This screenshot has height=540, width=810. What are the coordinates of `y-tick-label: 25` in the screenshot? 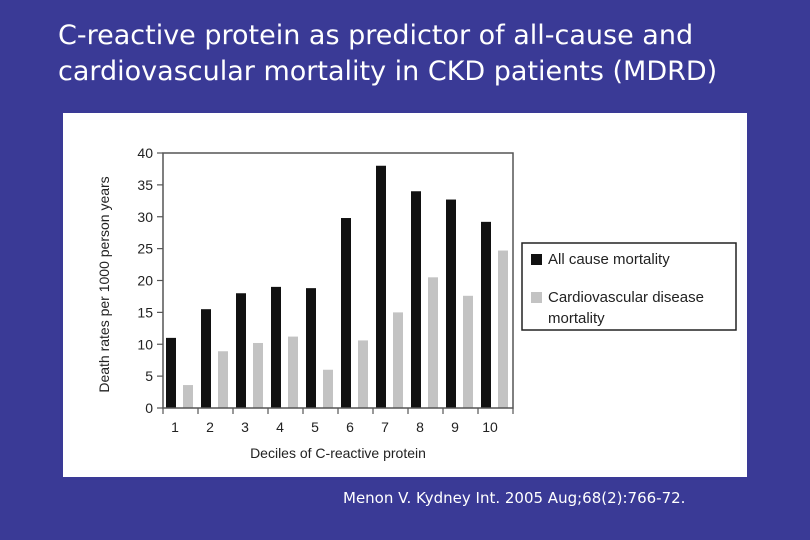 It's located at (145, 249).